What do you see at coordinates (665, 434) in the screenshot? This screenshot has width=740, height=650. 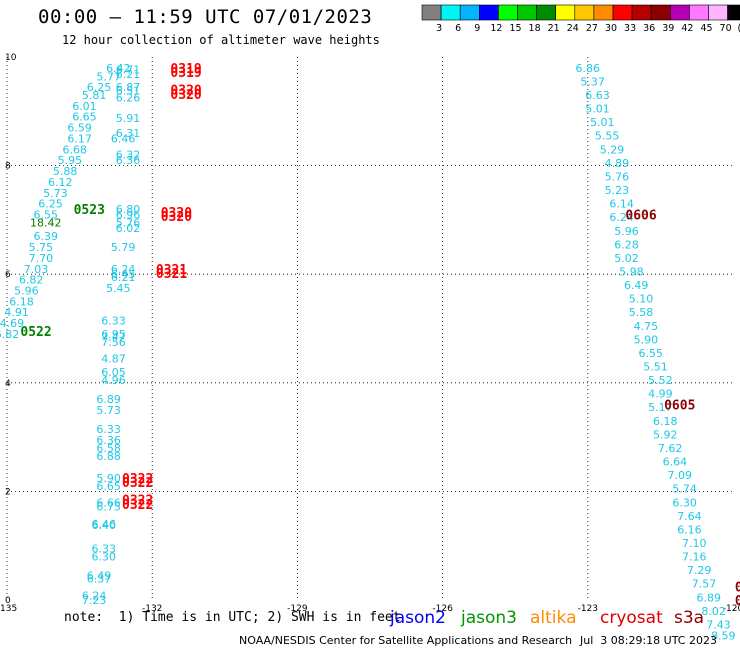 I see `wave-height-label: 5.92` at bounding box center [665, 434].